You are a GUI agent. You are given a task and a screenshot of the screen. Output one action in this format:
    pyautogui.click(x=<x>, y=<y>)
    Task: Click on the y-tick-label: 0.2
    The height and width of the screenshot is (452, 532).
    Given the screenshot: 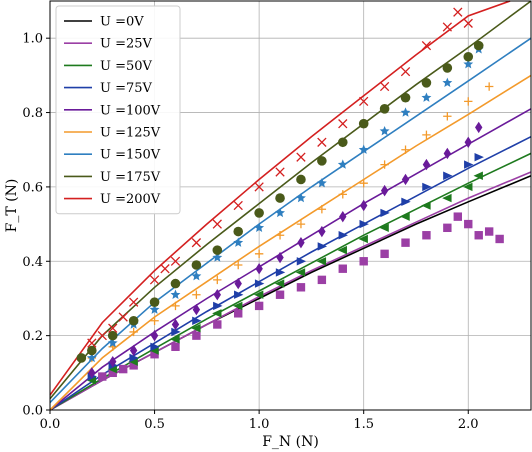 What is the action you would take?
    pyautogui.click(x=32, y=336)
    